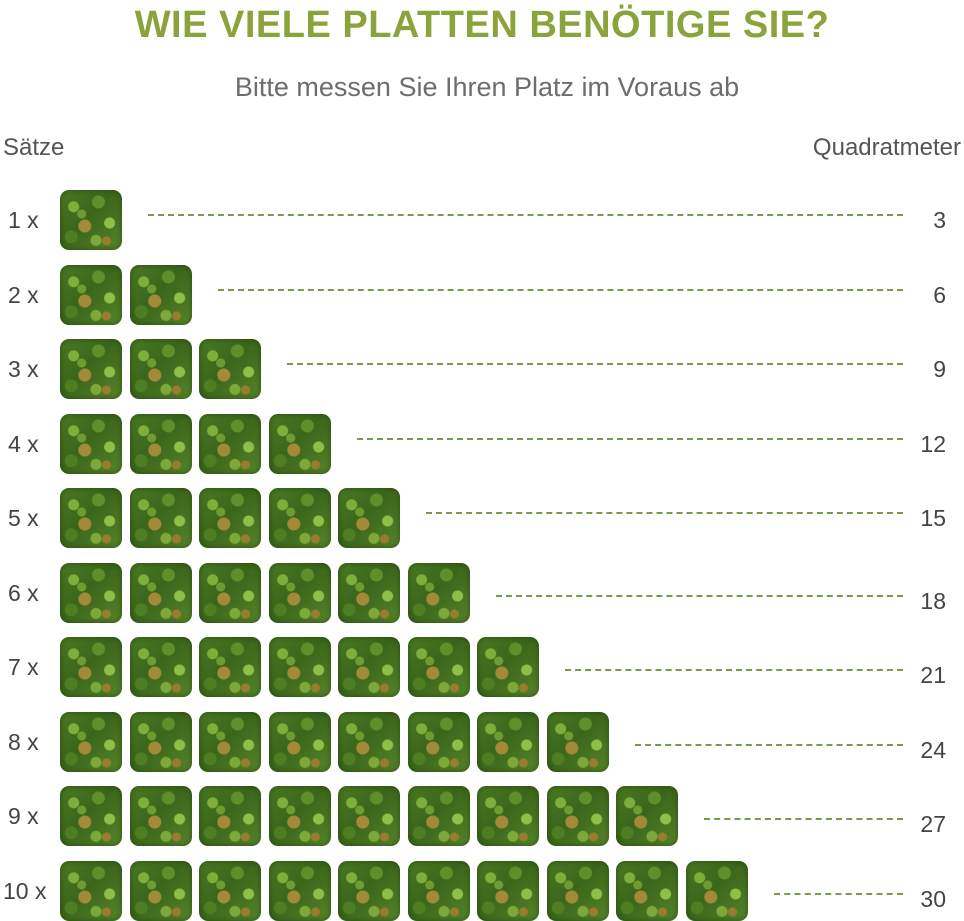 The width and height of the screenshot is (964, 921). Describe the element at coordinates (23, 816) in the screenshot. I see `row-set-count-label: 9 x` at that location.